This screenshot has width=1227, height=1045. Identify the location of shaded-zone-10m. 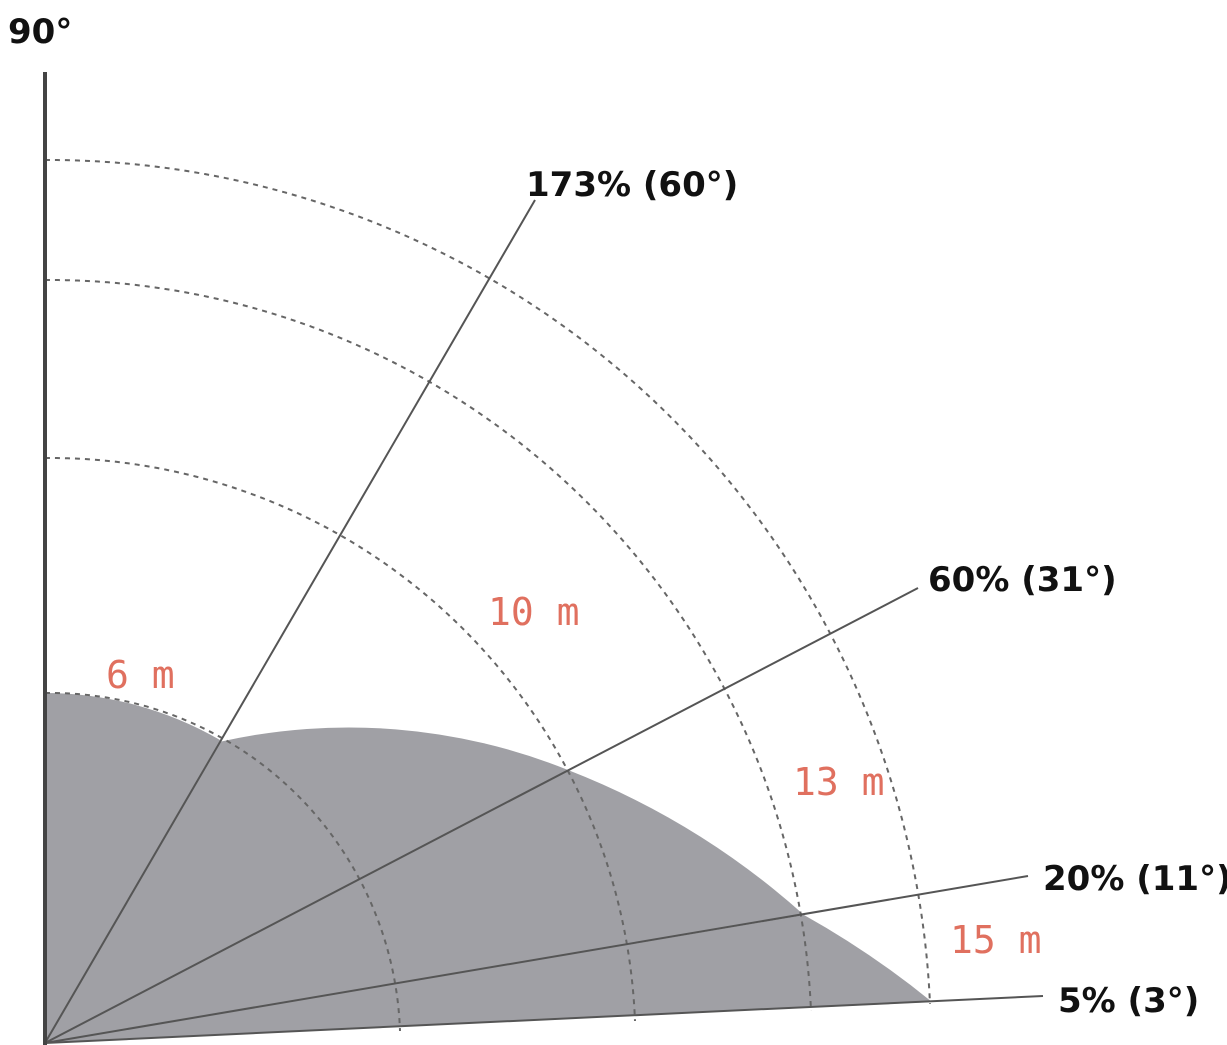
(306, 885).